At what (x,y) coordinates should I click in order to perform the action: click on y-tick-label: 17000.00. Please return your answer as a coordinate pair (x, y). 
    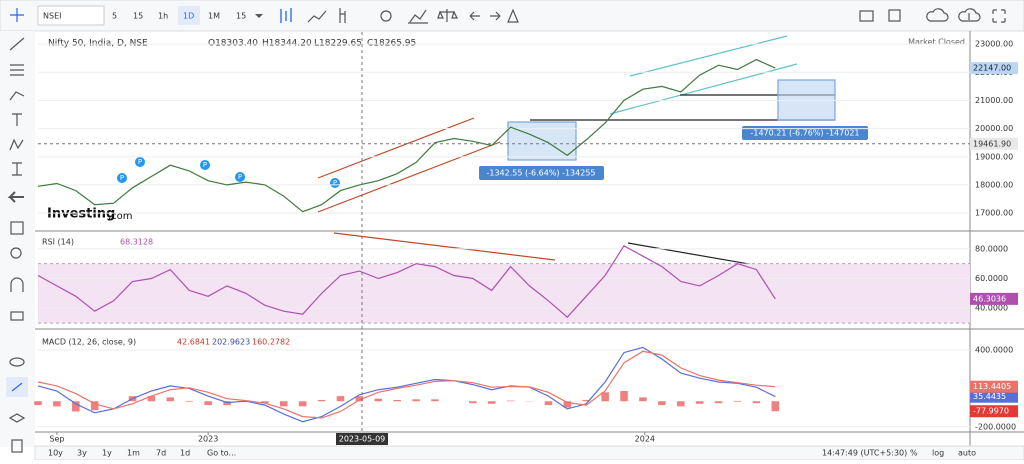
    Looking at the image, I should click on (994, 213).